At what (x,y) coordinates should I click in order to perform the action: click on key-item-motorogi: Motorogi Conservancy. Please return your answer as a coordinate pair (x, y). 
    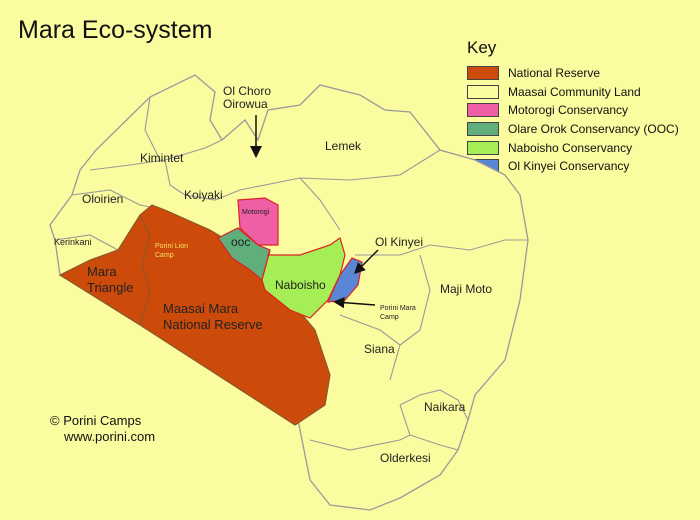
    Looking at the image, I should click on (573, 110).